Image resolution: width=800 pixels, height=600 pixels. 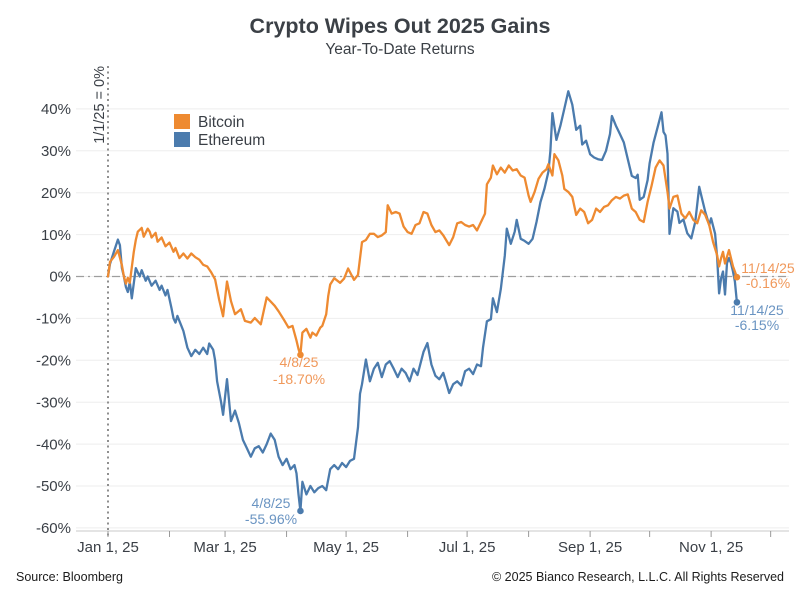 What do you see at coordinates (757, 325) in the screenshot?
I see `ethereum-end-value: -6.15%` at bounding box center [757, 325].